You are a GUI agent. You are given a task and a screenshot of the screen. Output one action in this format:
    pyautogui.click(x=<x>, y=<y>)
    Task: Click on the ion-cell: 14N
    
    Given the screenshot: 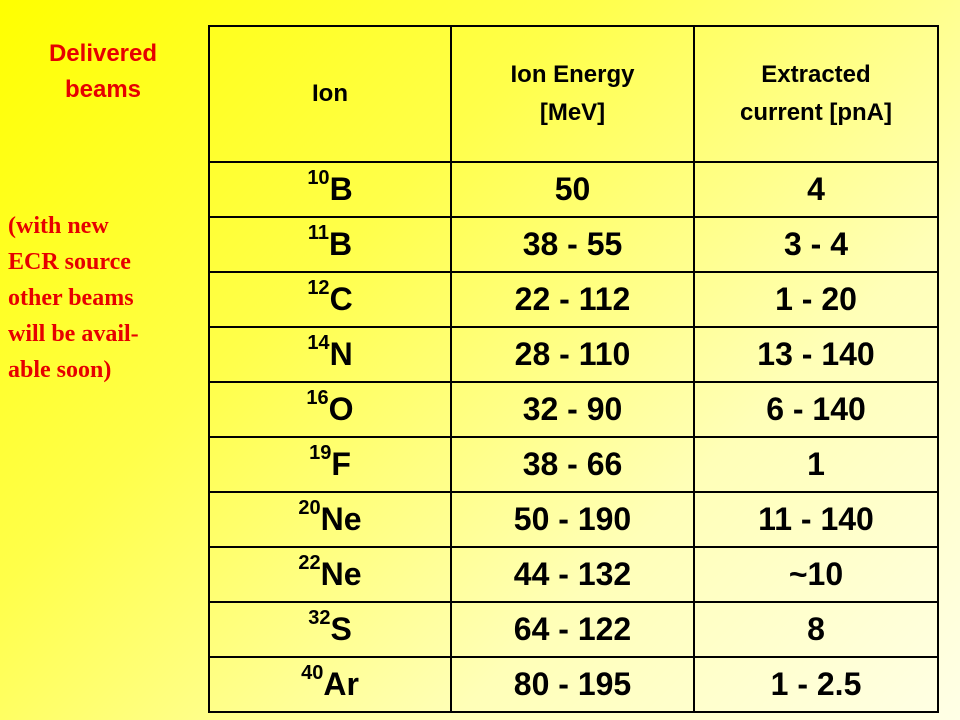 What is the action you would take?
    pyautogui.click(x=330, y=354)
    